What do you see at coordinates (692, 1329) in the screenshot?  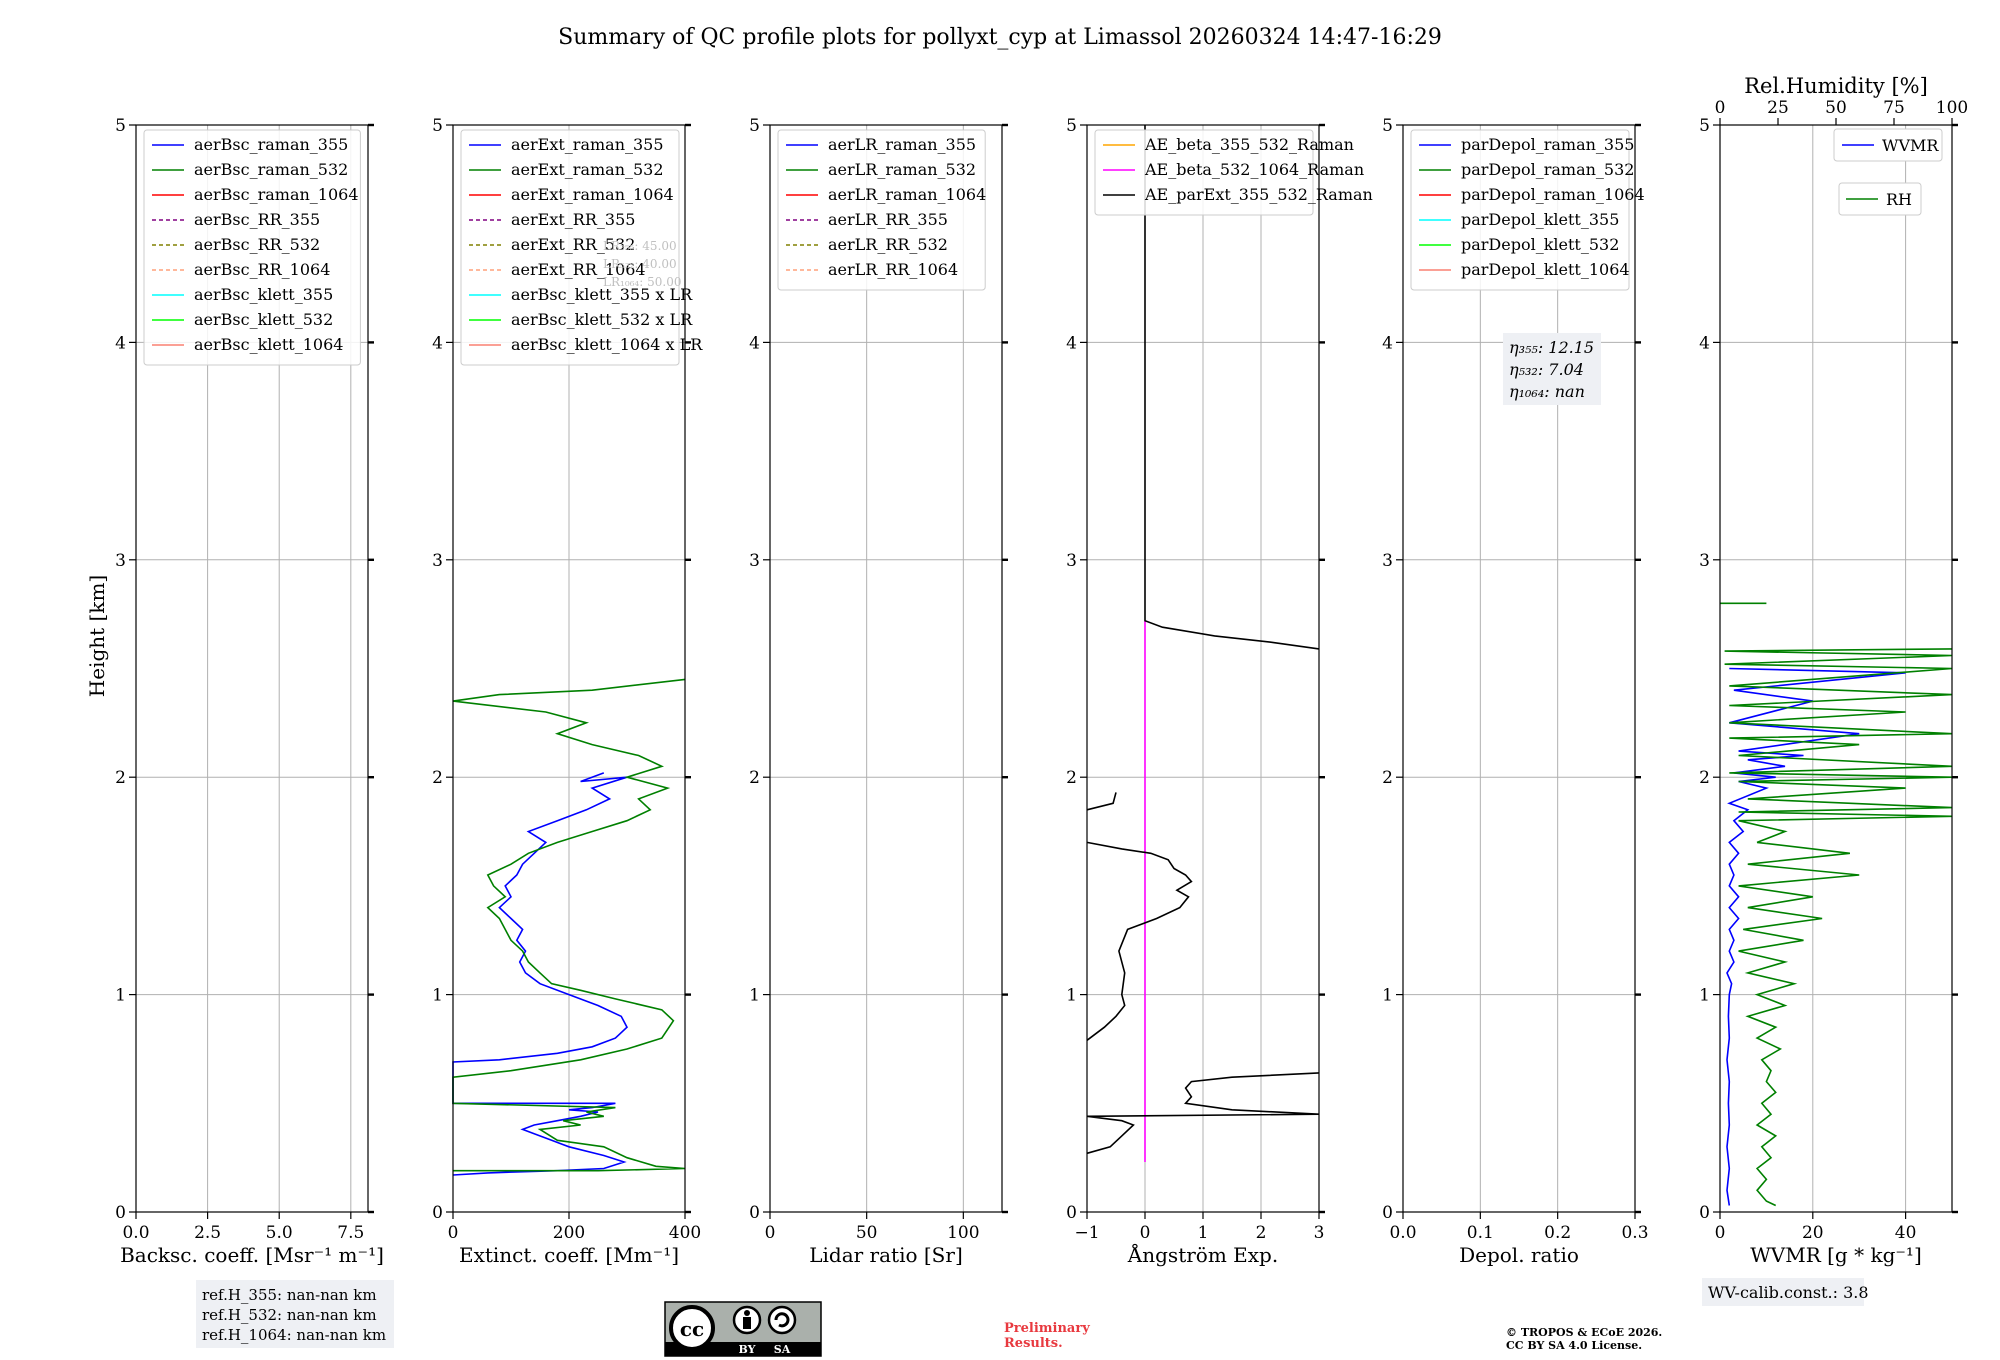 I see `svg-text: cc` at bounding box center [692, 1329].